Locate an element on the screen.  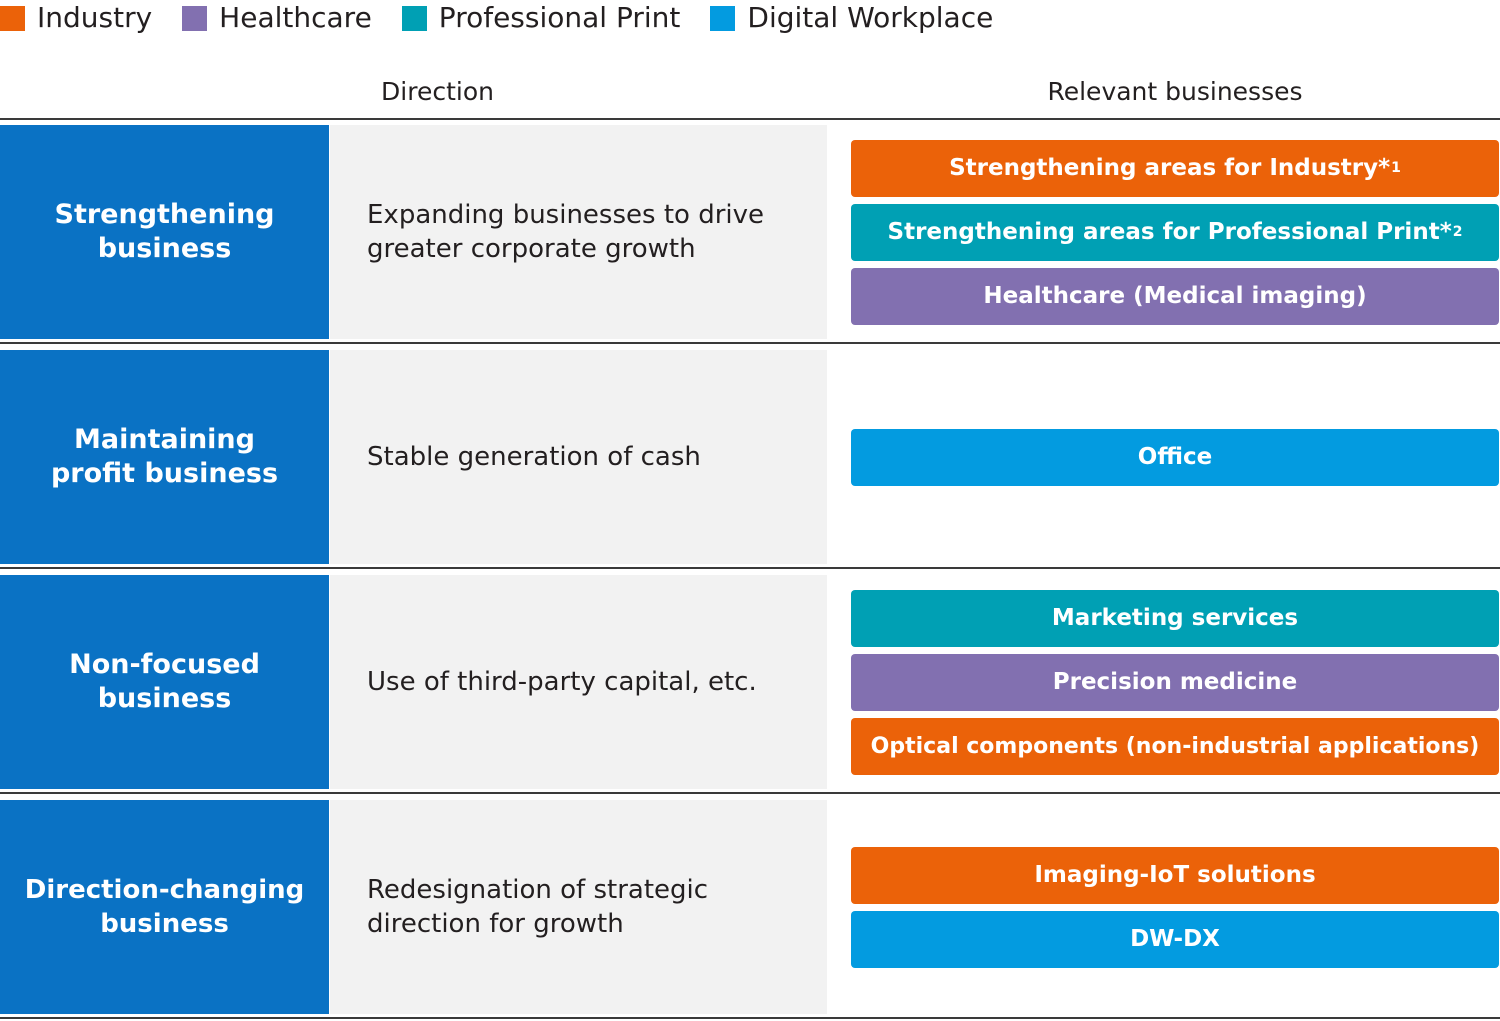
business-label: Office is located at coordinates (1175, 457).